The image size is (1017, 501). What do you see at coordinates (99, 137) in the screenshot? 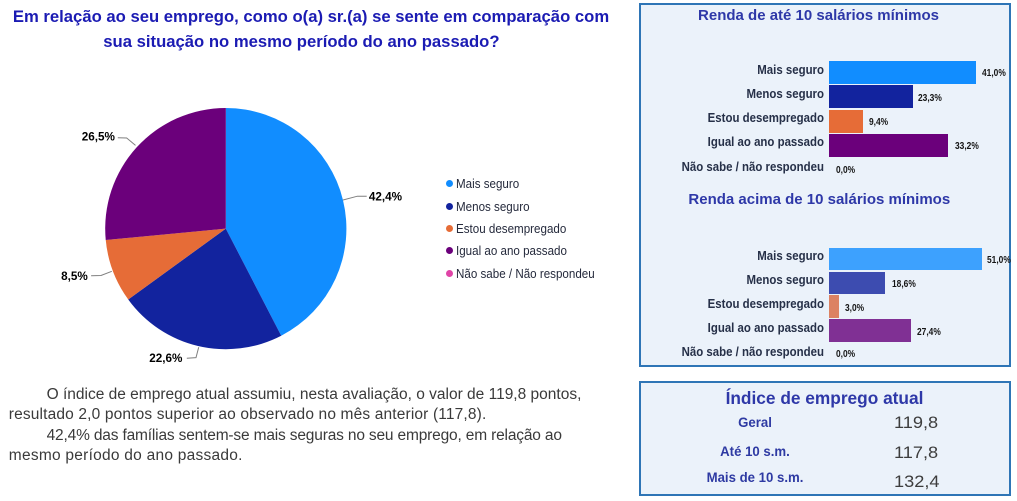
I see `svg-text: 26,5%` at bounding box center [99, 137].